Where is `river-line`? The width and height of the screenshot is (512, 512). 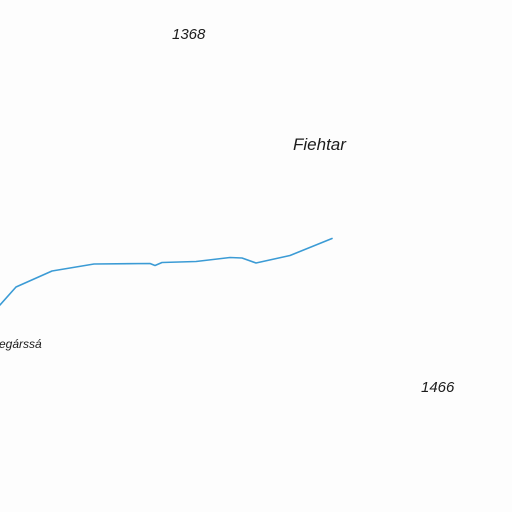
river-line is located at coordinates (166, 271).